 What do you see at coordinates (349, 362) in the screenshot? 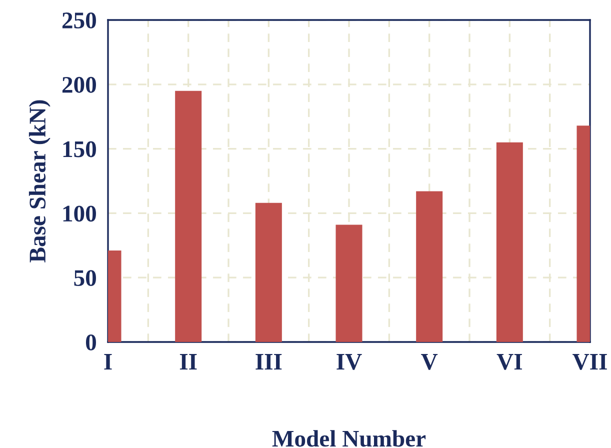
I see `x-tick-label: IV` at bounding box center [349, 362].